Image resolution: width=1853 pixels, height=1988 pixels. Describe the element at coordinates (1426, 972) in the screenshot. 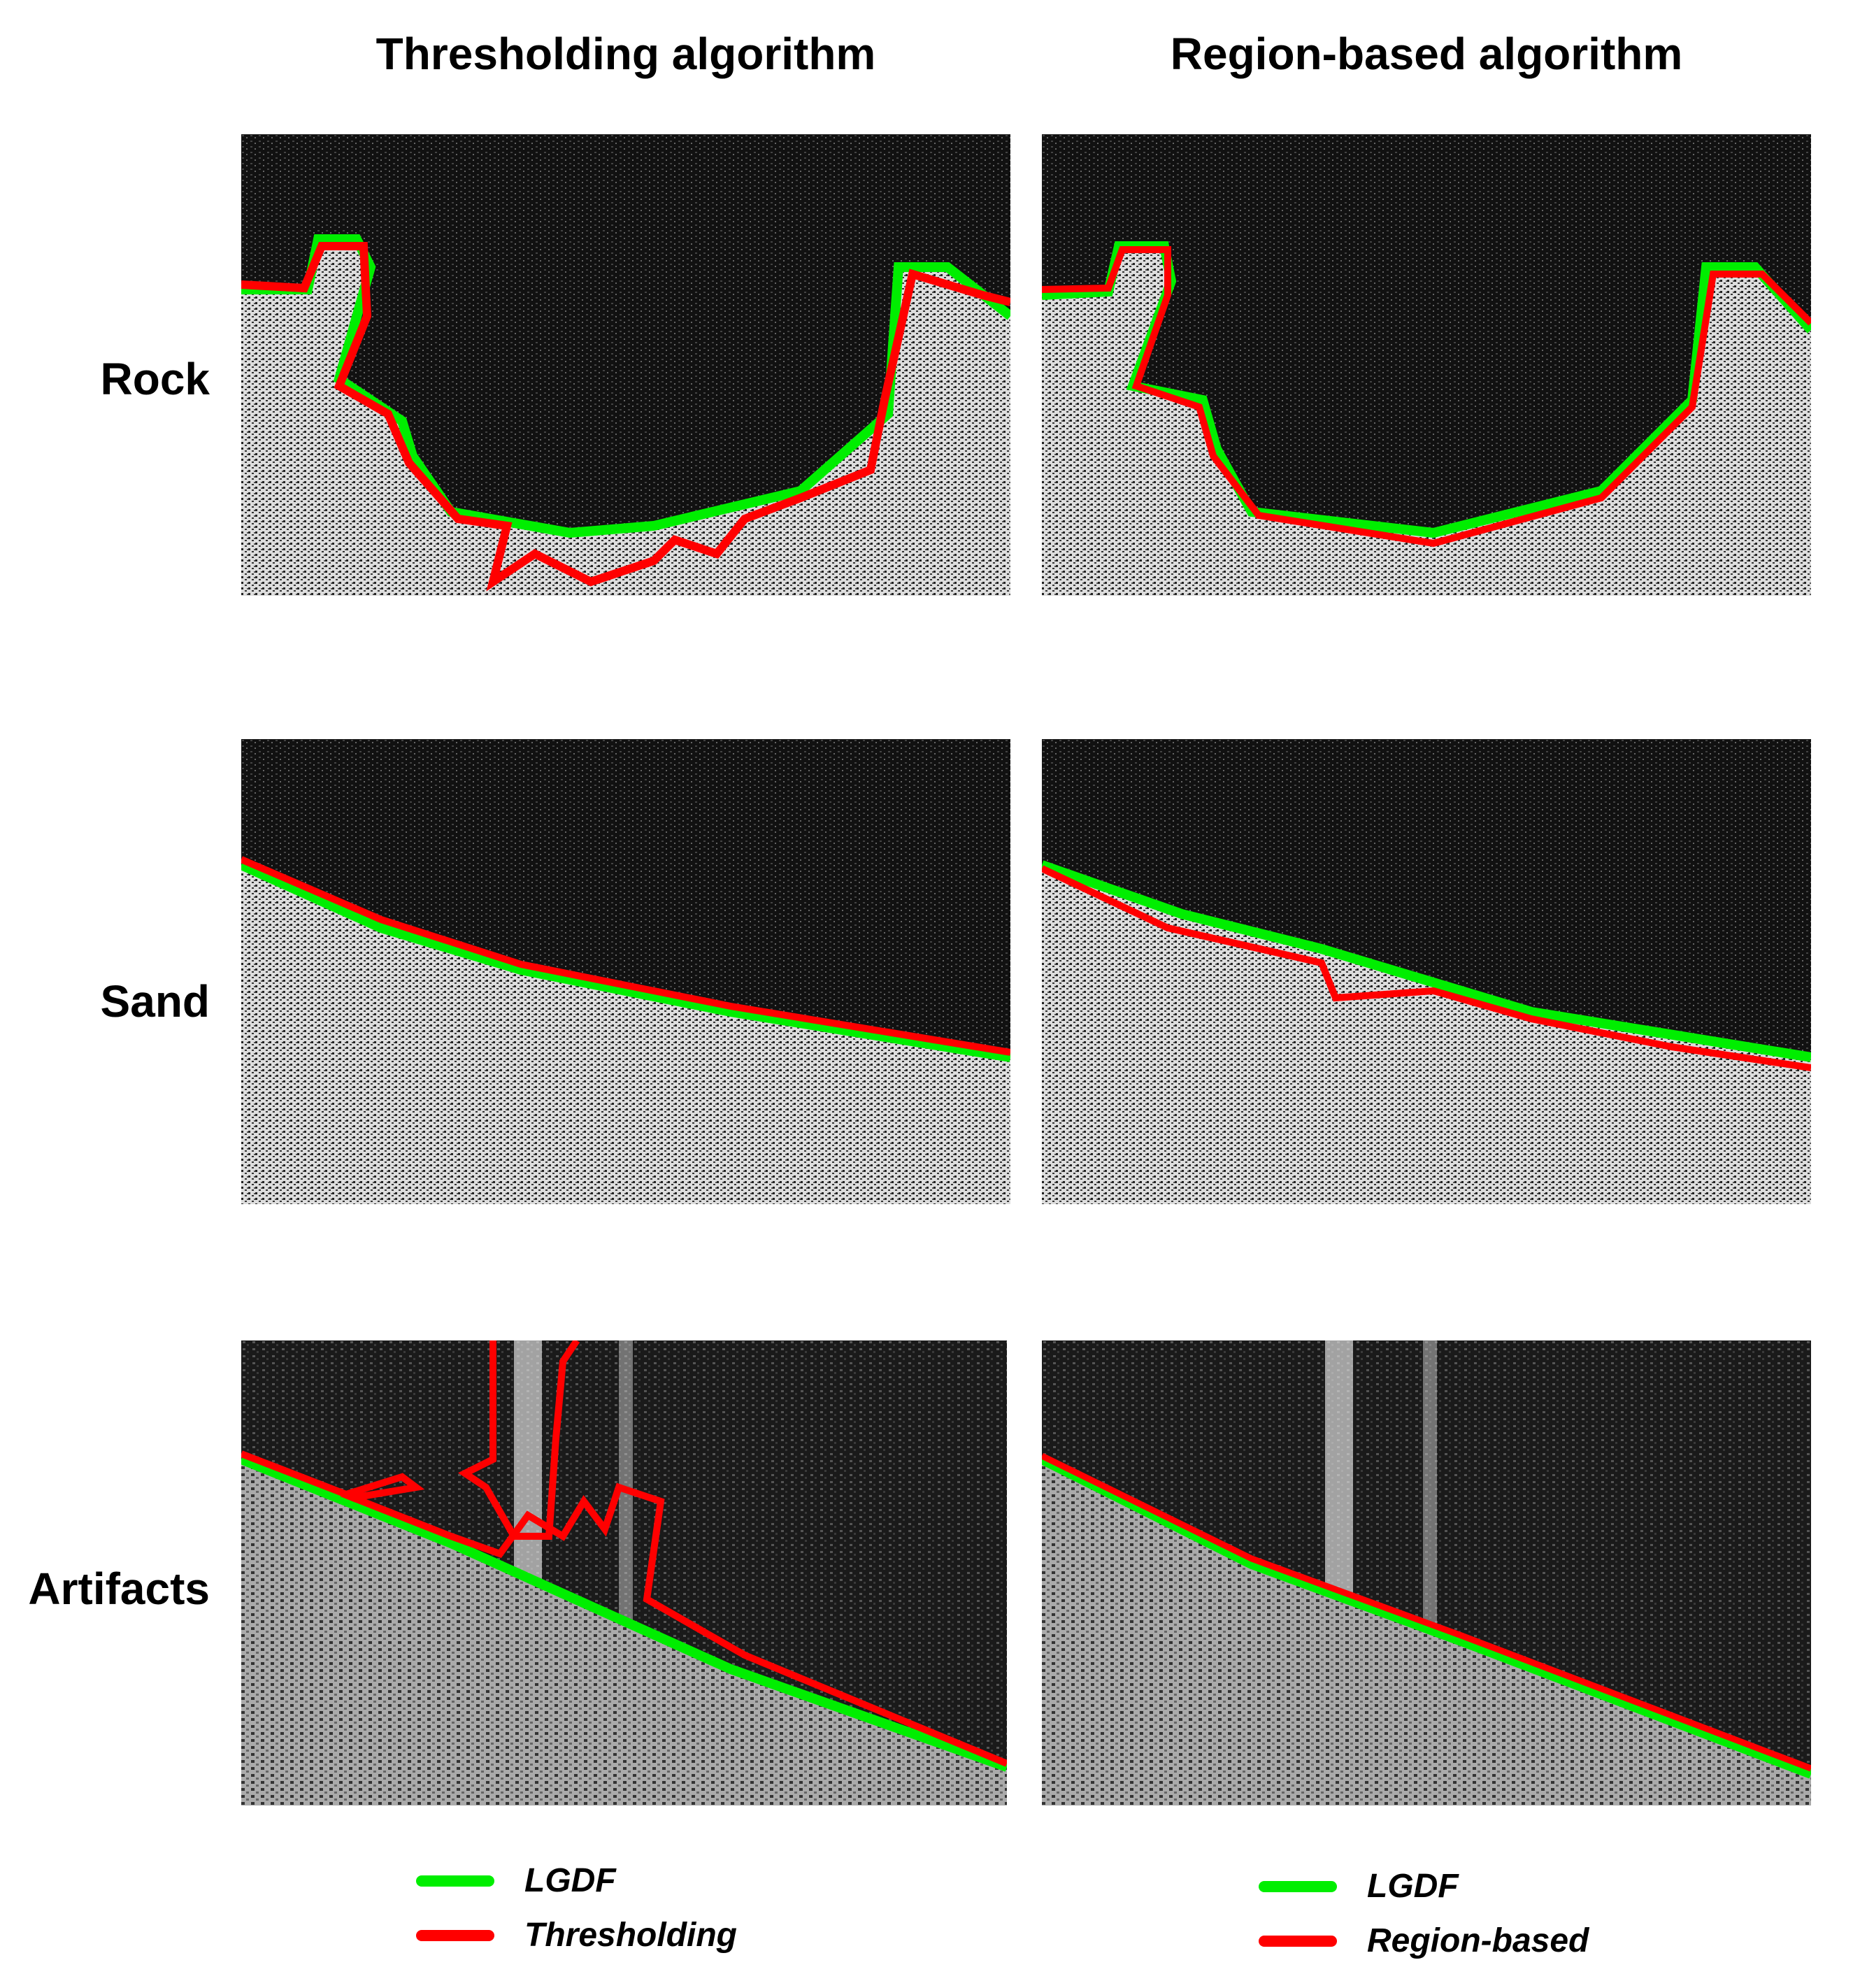

I see `panel-sand-region-based` at that location.